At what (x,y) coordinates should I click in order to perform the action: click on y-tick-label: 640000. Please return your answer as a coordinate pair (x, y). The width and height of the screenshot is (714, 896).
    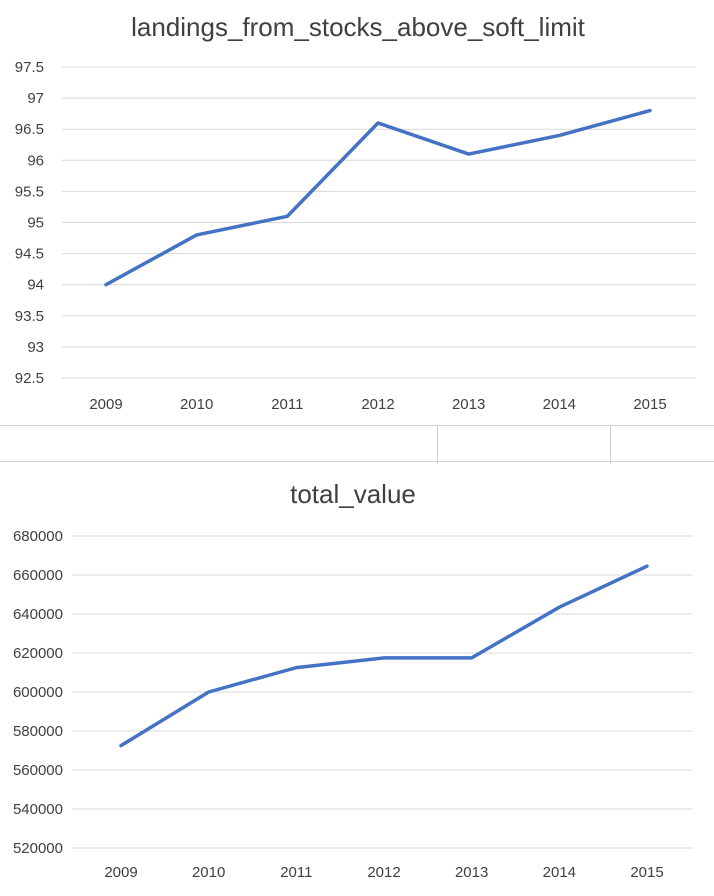
    Looking at the image, I should click on (38, 614).